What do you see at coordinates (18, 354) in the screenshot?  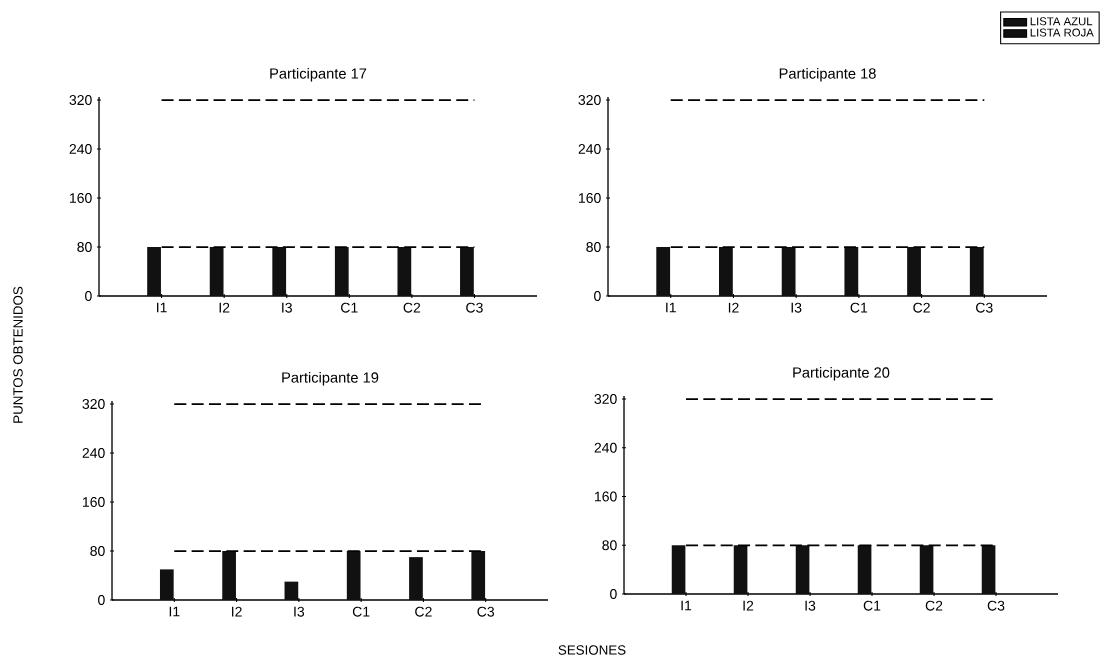 I see `y-axis-title: PUNTOS OBTENIDOS` at bounding box center [18, 354].